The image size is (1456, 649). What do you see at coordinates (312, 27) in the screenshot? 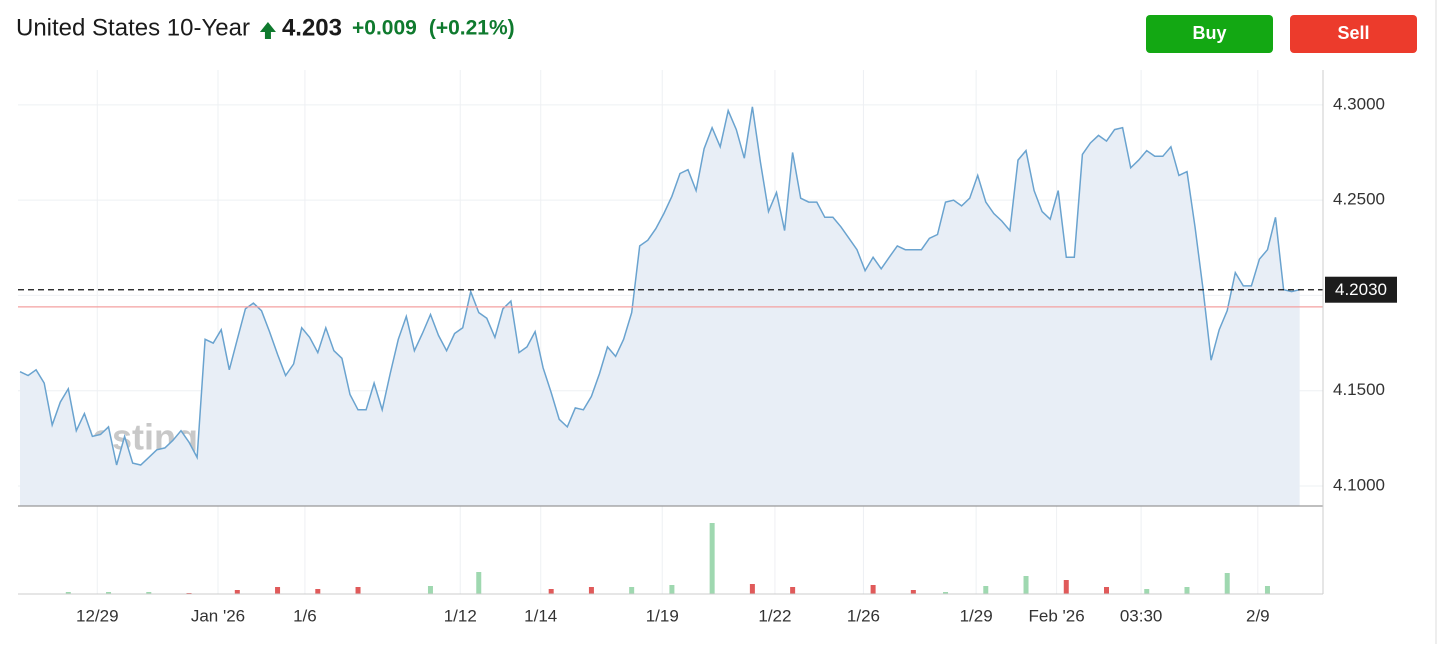
I see `price: 4.203` at bounding box center [312, 27].